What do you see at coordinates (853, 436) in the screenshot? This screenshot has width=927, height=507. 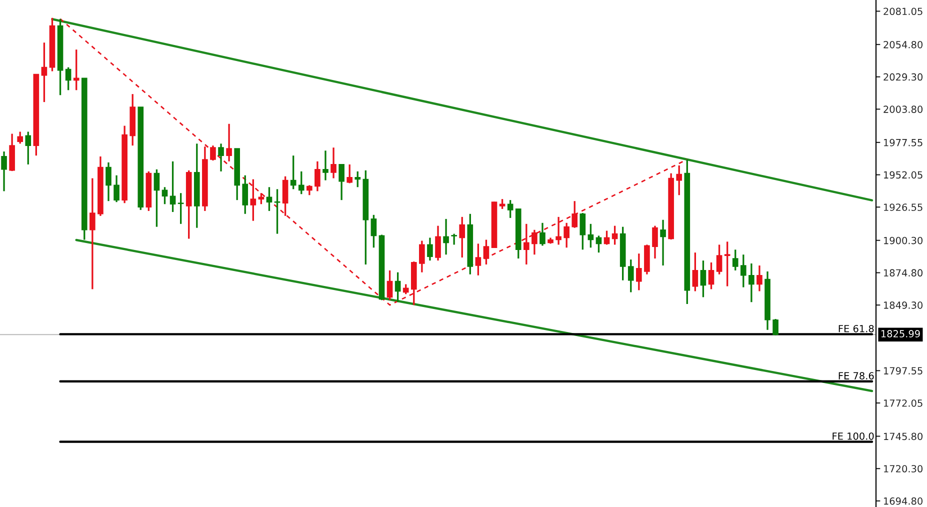 I see `series-label: FE 100.0` at bounding box center [853, 436].